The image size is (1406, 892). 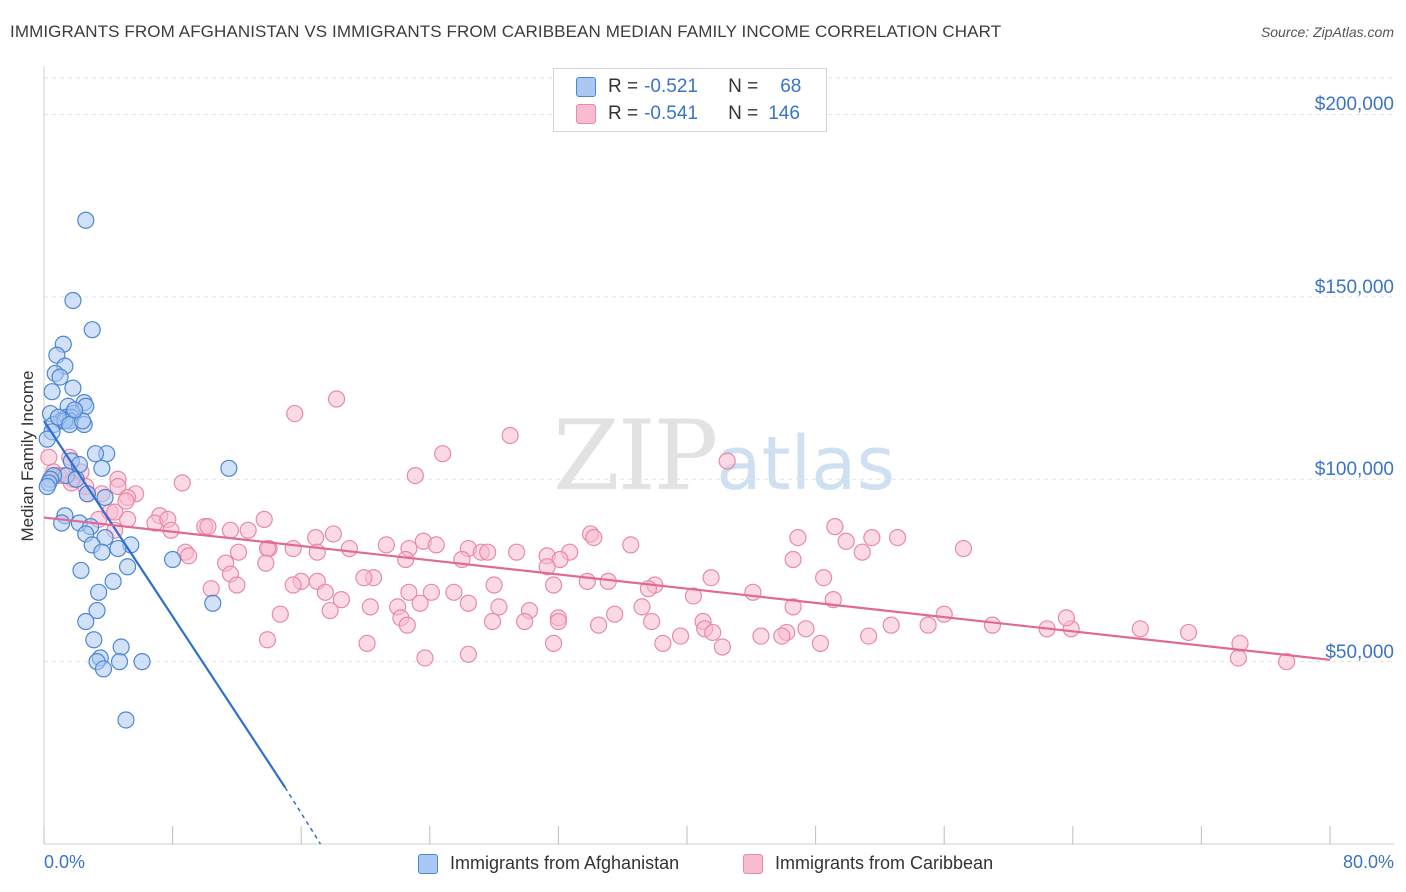 What do you see at coordinates (623, 86) in the screenshot?
I see `r-label: R =` at bounding box center [623, 86].